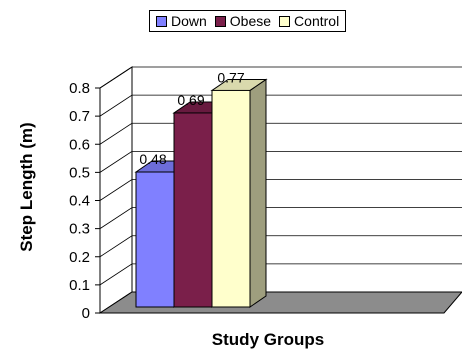 The width and height of the screenshot is (462, 352). I want to click on data-labels: 0.48 0.69 0.77, so click(191, 118).